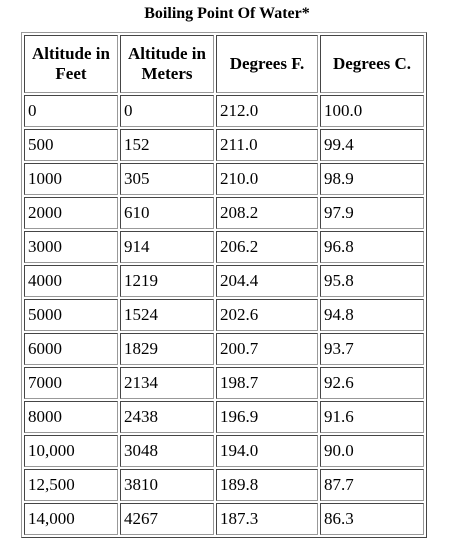 The width and height of the screenshot is (454, 558). Describe the element at coordinates (167, 247) in the screenshot. I see `table-cell: 914` at that location.